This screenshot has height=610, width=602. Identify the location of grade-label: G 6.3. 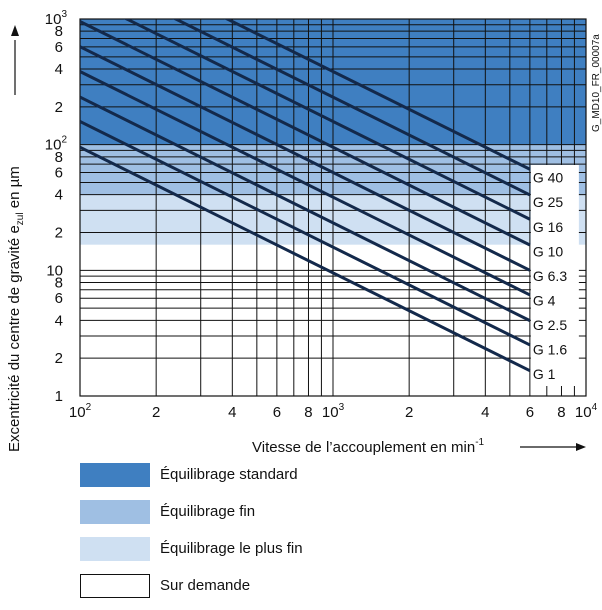
(550, 276).